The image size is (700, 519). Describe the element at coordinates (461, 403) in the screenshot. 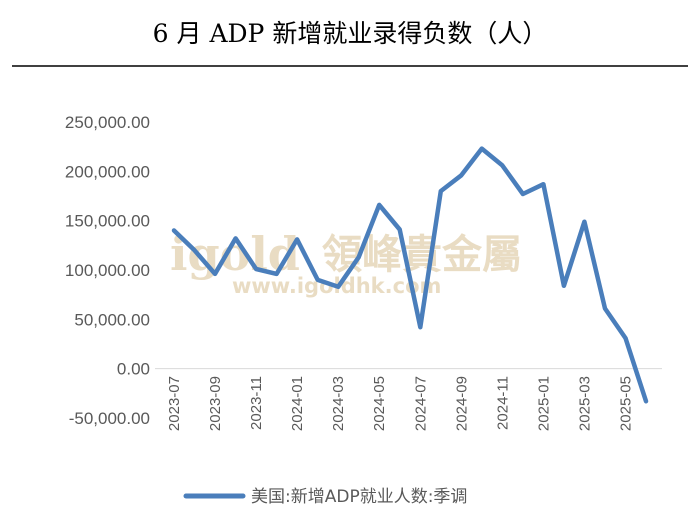

I see `x-tick-label: 2024-09` at that location.